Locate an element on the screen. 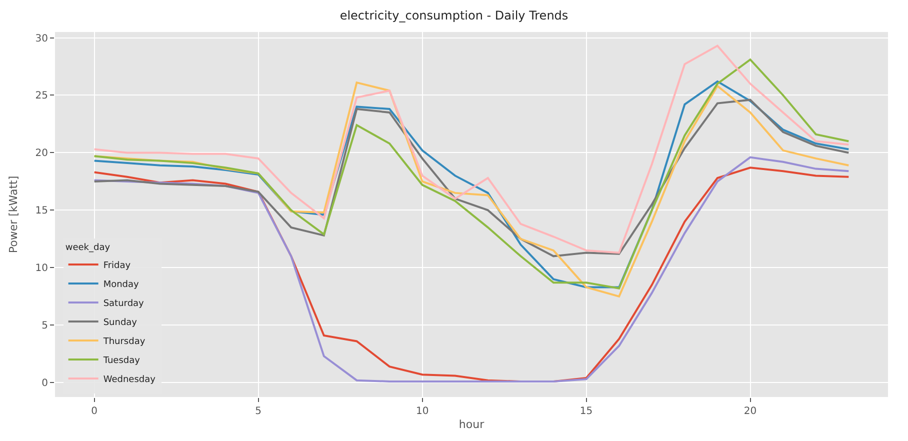 The height and width of the screenshot is (441, 908). y-tick-label: 5 is located at coordinates (45, 326).